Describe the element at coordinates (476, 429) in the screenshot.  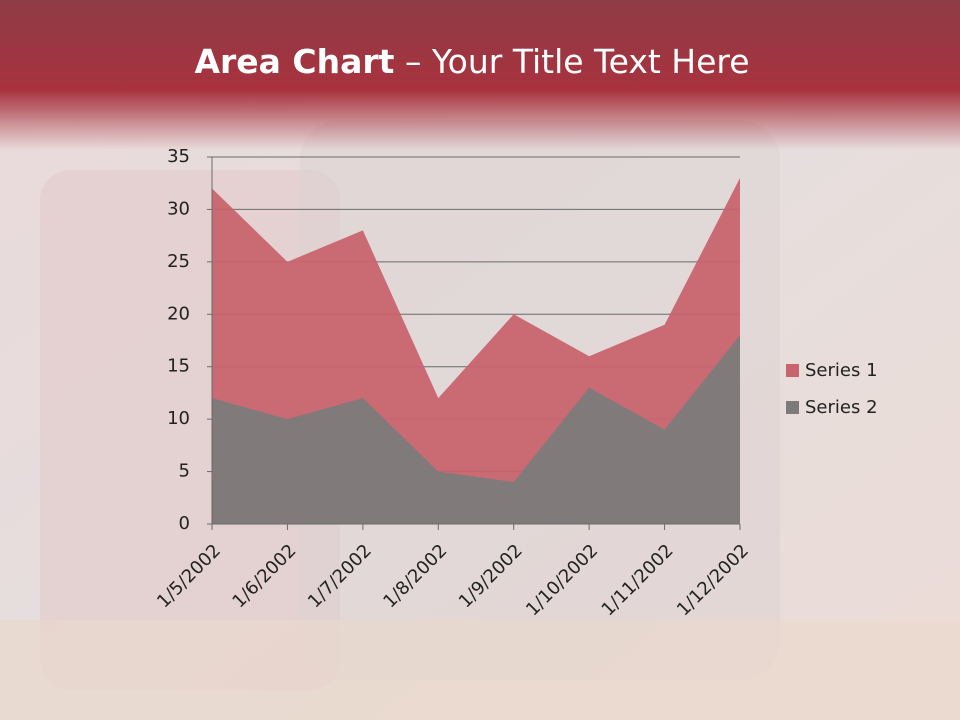
I see `area` at that location.